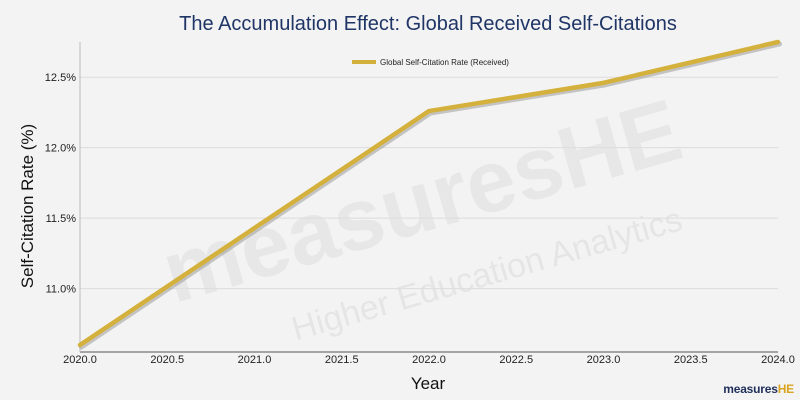 This screenshot has height=400, width=800. I want to click on x-tick-label: 2020.5, so click(167, 360).